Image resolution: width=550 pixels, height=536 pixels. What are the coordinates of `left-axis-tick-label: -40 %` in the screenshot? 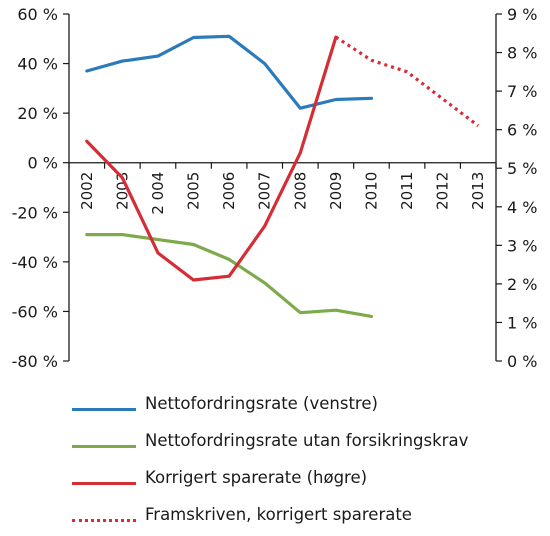 It's located at (35, 262).